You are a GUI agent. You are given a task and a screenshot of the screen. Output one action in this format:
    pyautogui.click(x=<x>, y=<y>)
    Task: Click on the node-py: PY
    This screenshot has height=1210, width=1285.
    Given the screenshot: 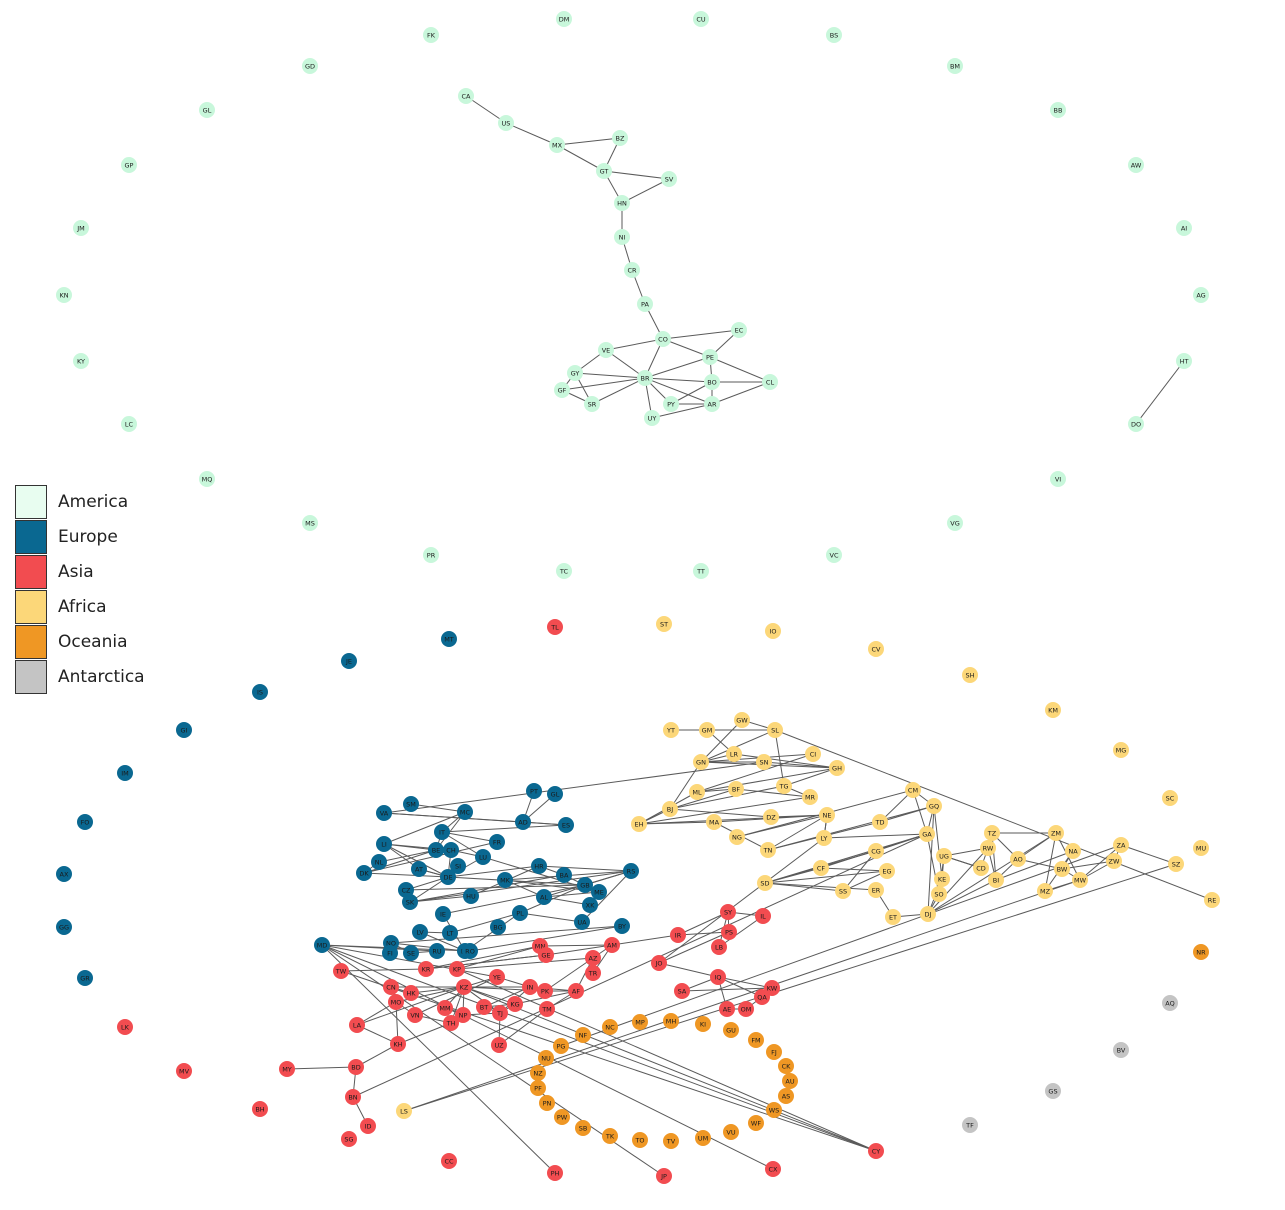 What is the action you would take?
    pyautogui.click(x=671, y=404)
    